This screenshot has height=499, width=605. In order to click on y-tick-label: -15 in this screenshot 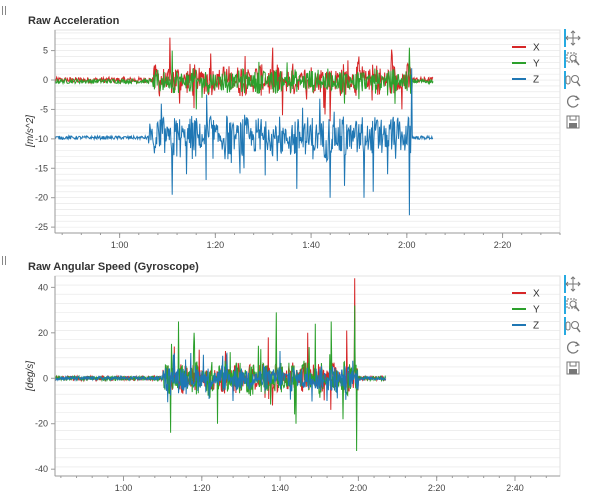, I will do `click(41, 168)`.